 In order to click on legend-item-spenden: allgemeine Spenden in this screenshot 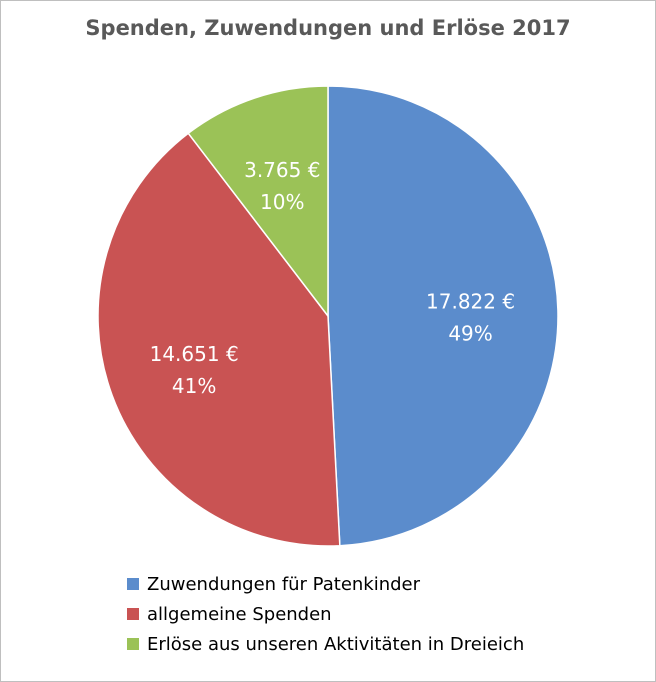, I will do `click(325, 614)`.